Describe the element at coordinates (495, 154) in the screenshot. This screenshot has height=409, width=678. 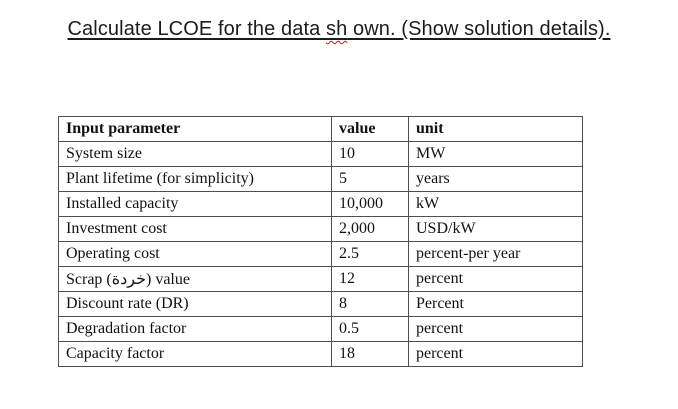
I see `unit-cell: MW` at that location.